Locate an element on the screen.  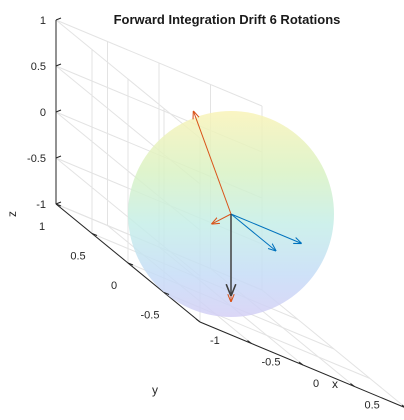
x-tick-label: 0.5 is located at coordinates (372, 406).